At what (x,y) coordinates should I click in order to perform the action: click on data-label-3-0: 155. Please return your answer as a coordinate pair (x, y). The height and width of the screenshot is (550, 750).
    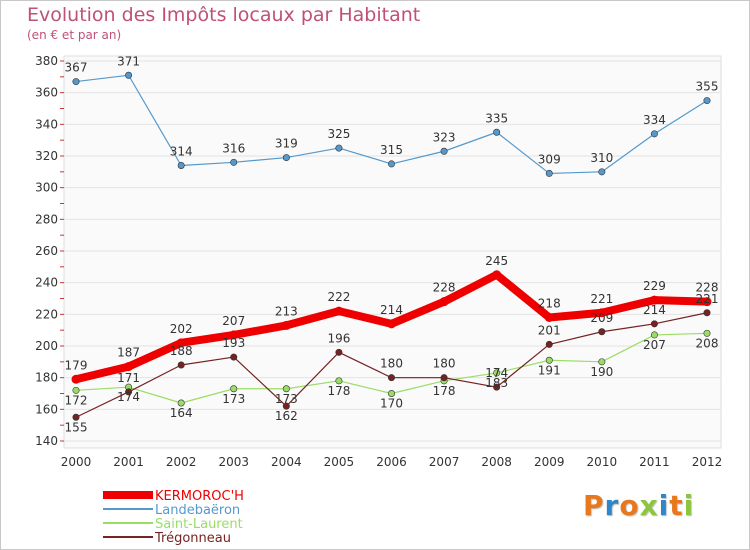
    Looking at the image, I should click on (76, 427).